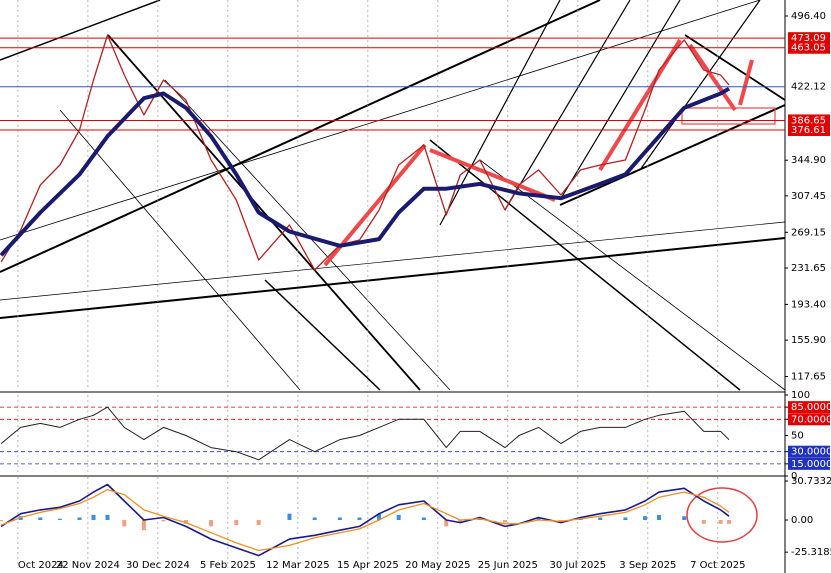  I want to click on x-tick-label: 20 May 2025, so click(437, 565).